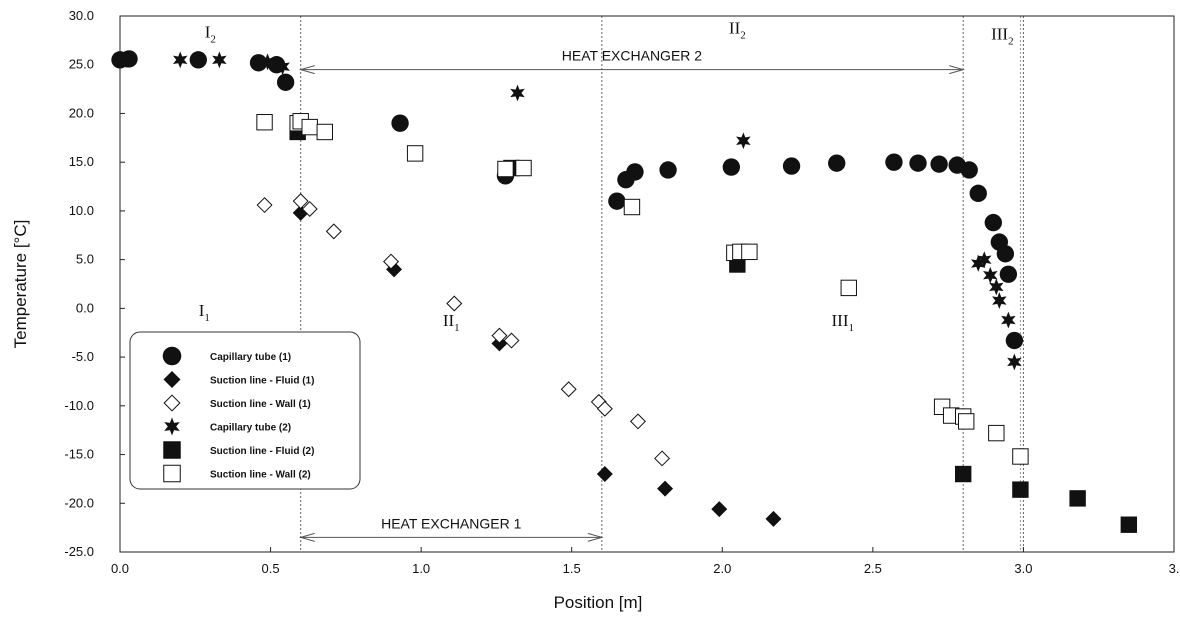  I want to click on region-label: III1, so click(843, 322).